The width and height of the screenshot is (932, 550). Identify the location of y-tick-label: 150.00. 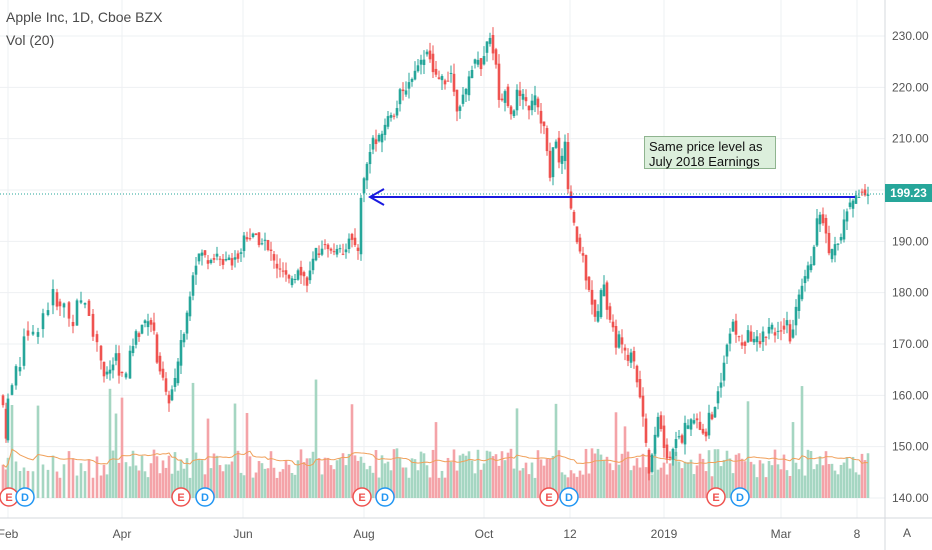
(910, 447).